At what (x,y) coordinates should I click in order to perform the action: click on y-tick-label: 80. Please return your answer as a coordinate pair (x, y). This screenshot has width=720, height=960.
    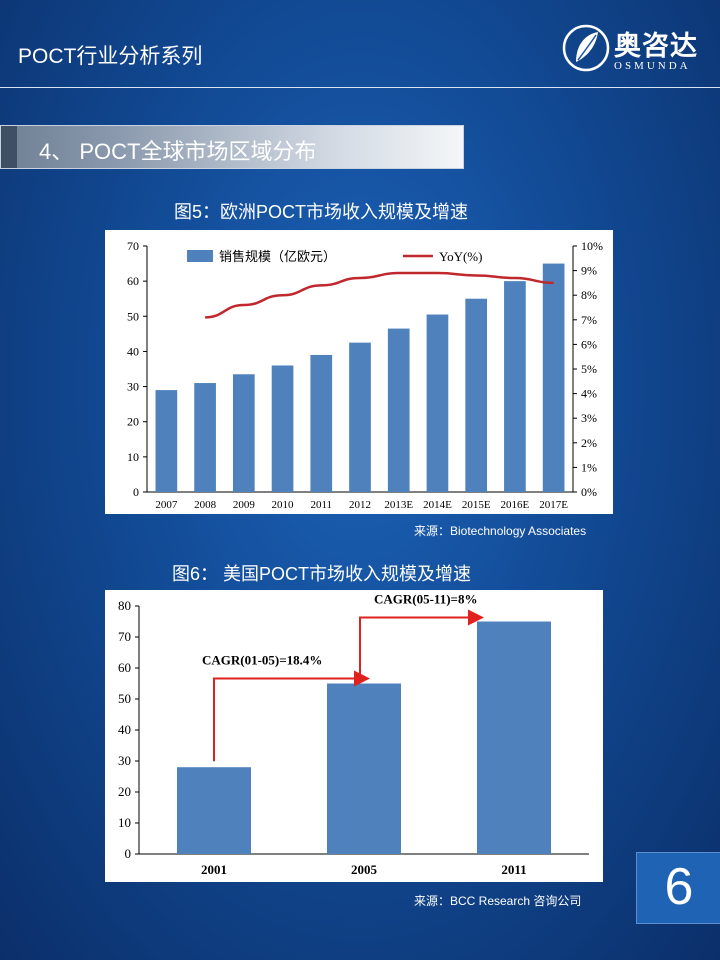
    Looking at the image, I should click on (124, 605).